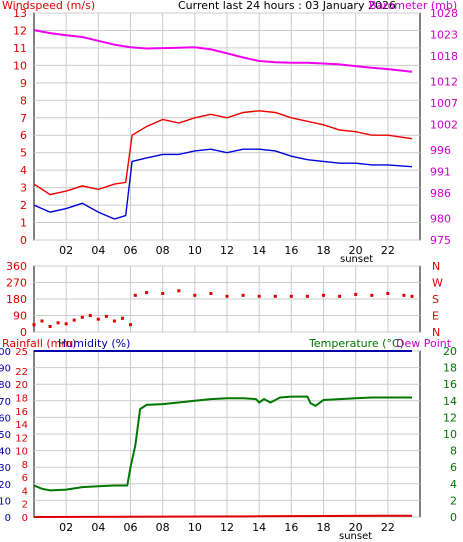  I want to click on rainfall-tick-label: 22, so click(21, 372).